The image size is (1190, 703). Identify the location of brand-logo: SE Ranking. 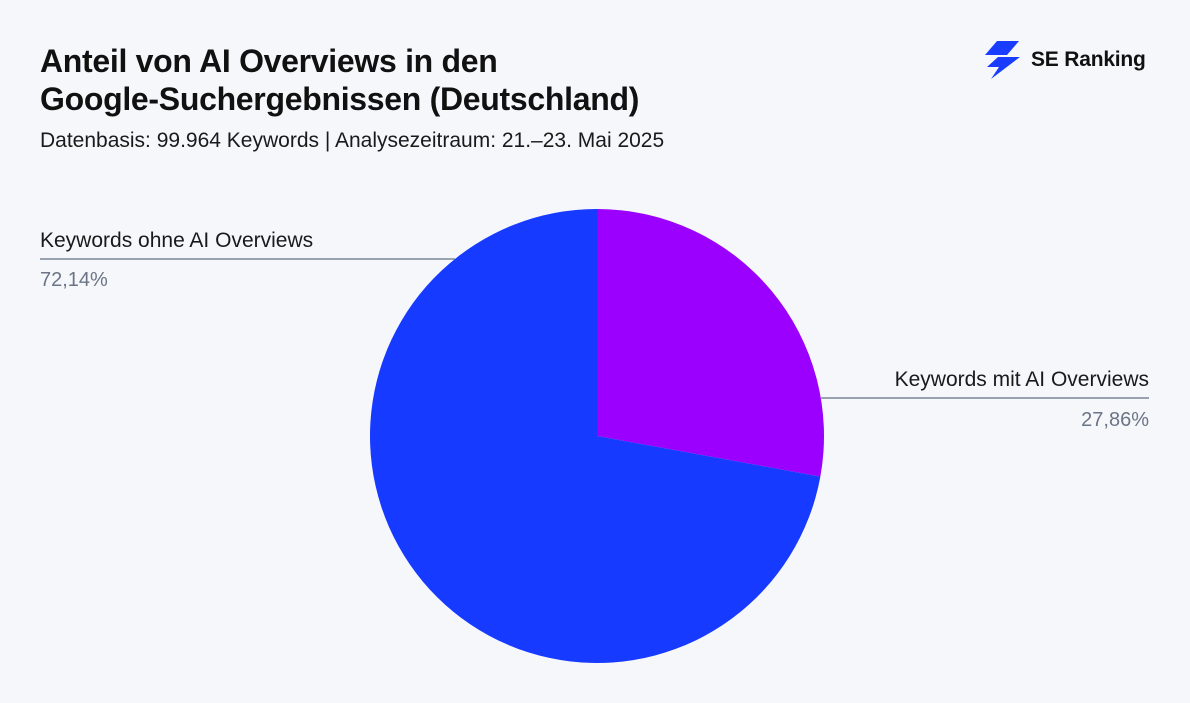
(1065, 60).